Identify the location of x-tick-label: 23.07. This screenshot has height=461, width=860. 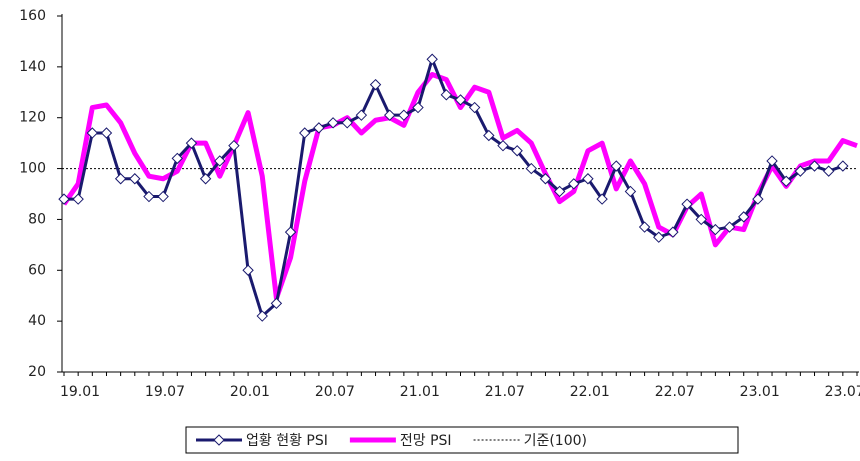
(842, 392).